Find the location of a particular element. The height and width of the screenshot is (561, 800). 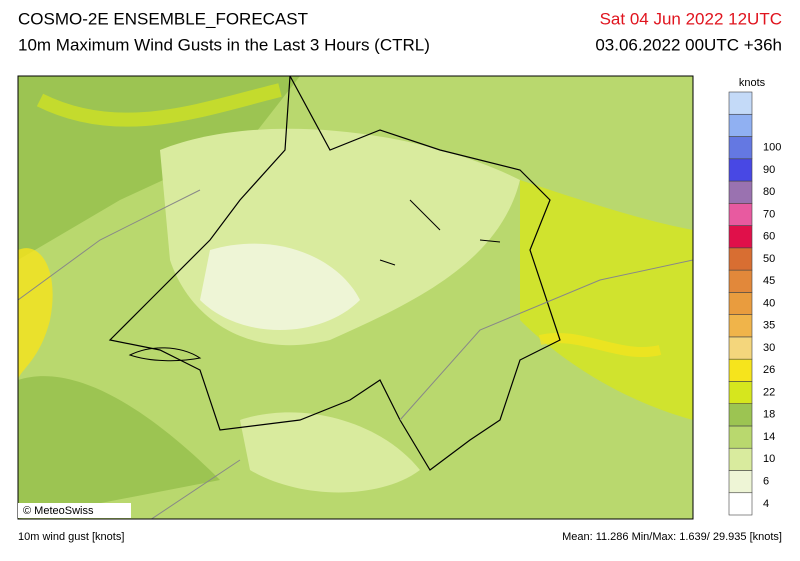

credit-box is located at coordinates (74, 510).